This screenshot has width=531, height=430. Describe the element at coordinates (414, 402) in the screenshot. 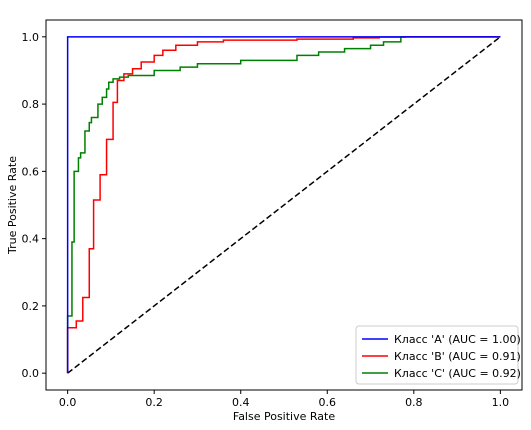

I see `x-tick-label: 0.8` at that location.